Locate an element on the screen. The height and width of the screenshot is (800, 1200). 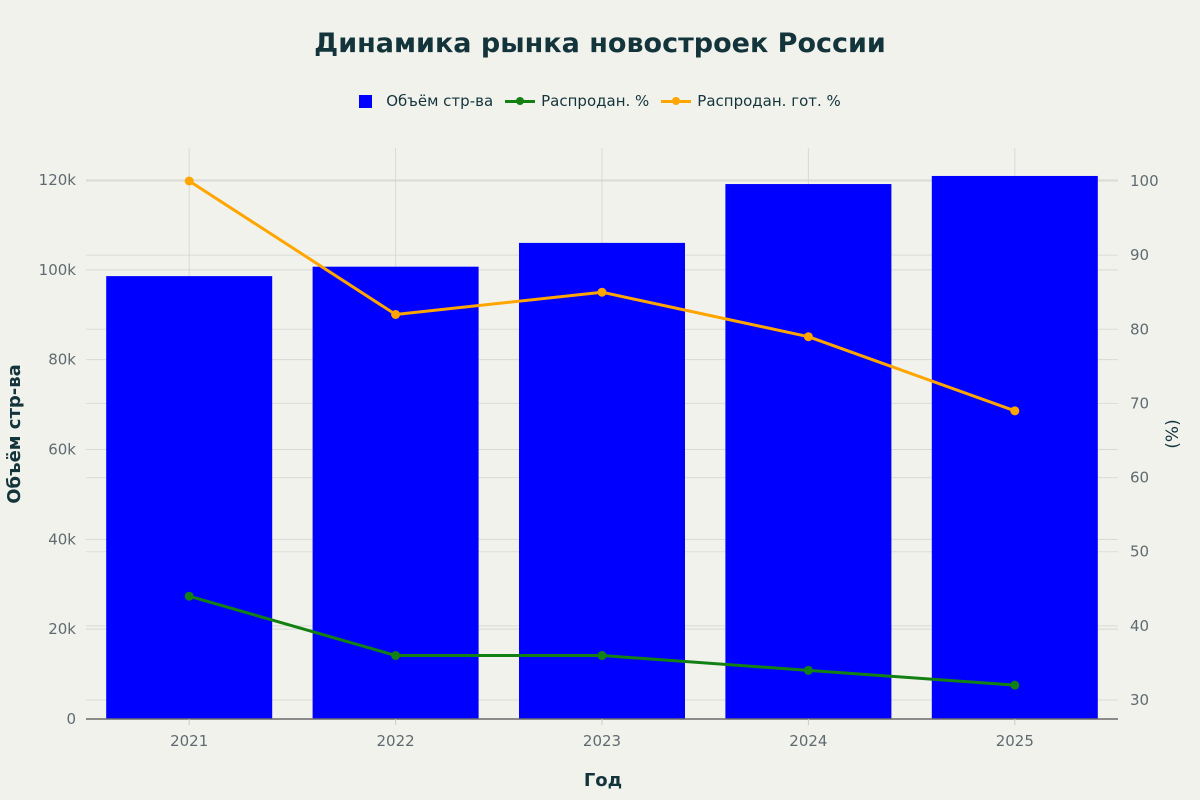
legend-label: Распродан. гот. % is located at coordinates (769, 101).